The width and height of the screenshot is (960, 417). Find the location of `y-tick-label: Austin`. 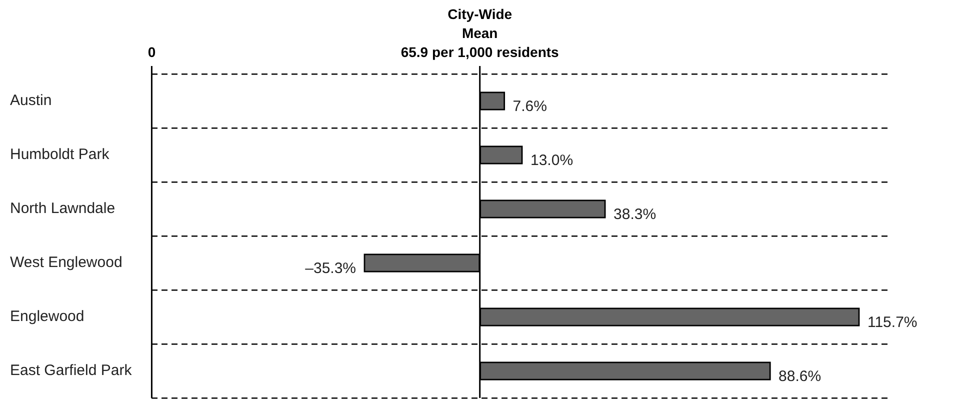

y-tick-label: Austin is located at coordinates (31, 101).